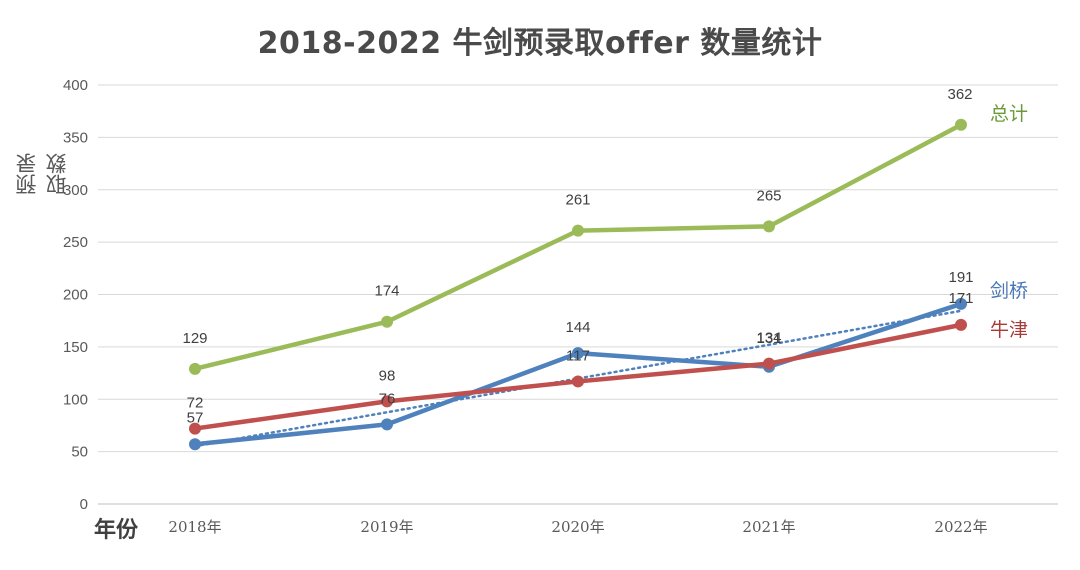 The height and width of the screenshot is (570, 1080). Describe the element at coordinates (75, 347) in the screenshot. I see `y-tick-label: 150` at that location.